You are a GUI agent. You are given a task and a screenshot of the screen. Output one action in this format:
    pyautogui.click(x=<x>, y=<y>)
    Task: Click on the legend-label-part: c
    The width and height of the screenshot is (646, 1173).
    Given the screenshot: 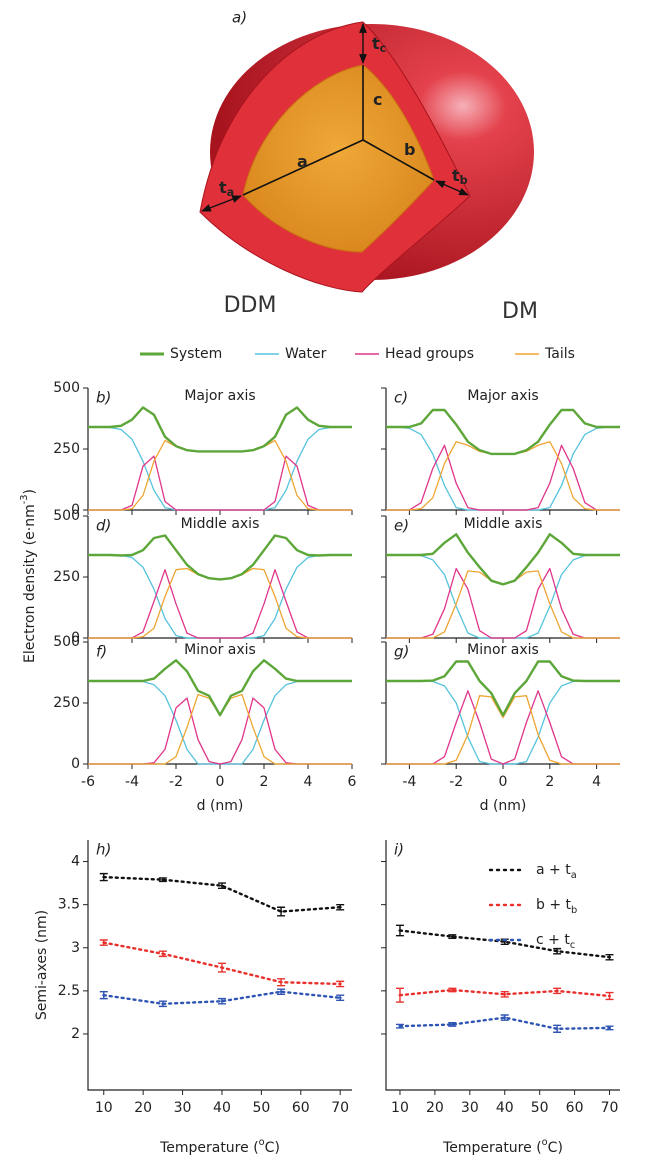 What is the action you would take?
    pyautogui.click(x=572, y=945)
    